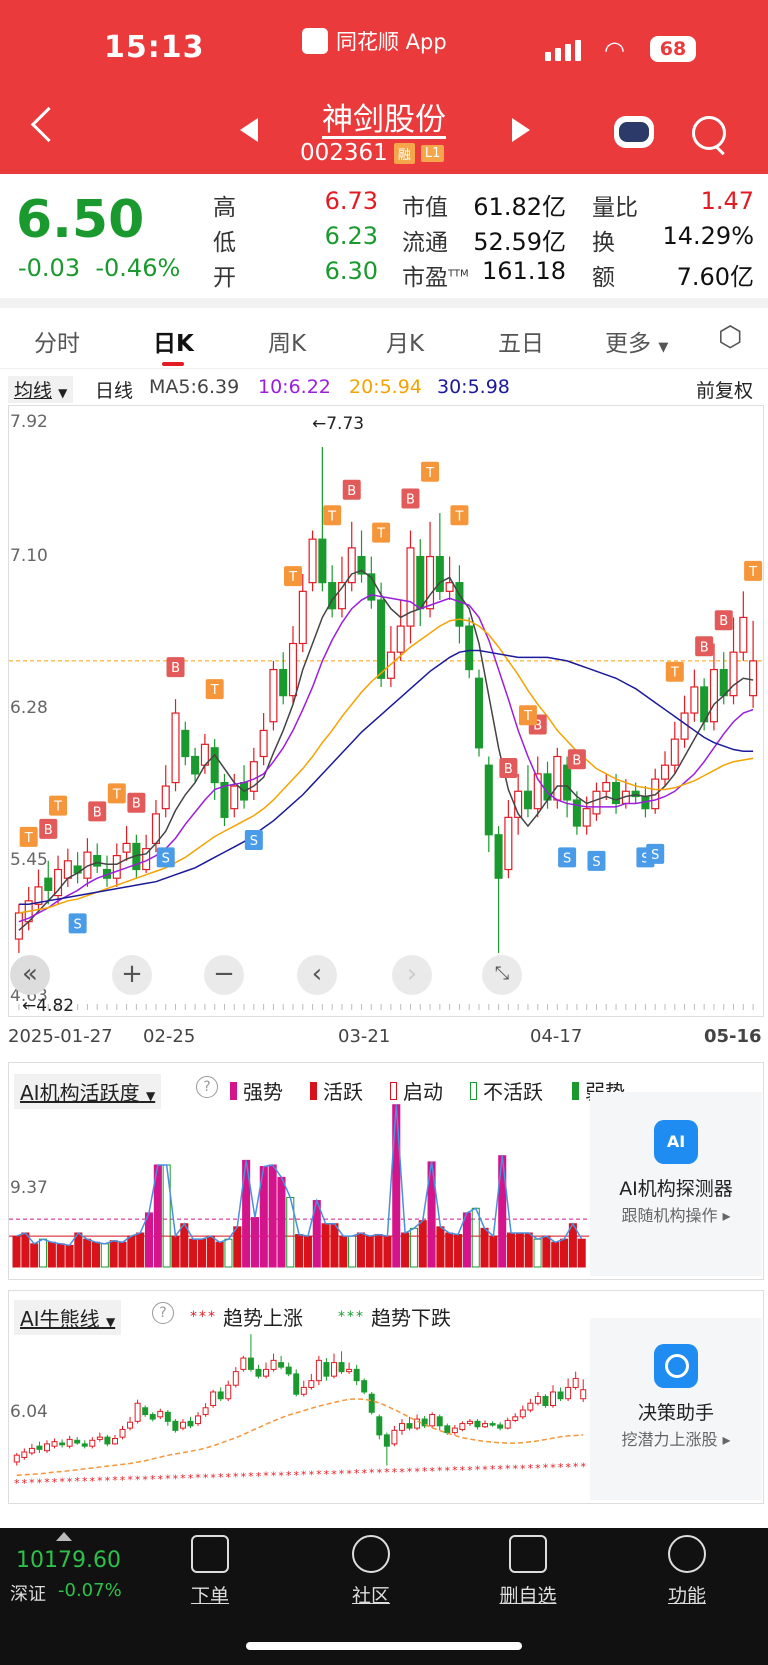  What do you see at coordinates (294, 387) in the screenshot?
I see `ma10-value: 10:6.22` at bounding box center [294, 387].